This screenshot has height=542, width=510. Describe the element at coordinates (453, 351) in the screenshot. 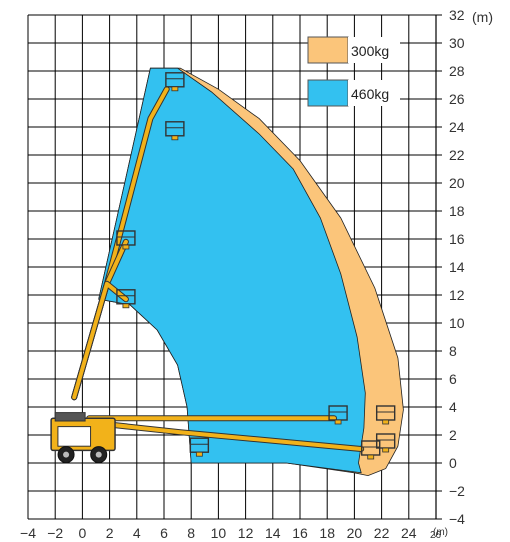

I see `y-tick-label: 8` at that location.